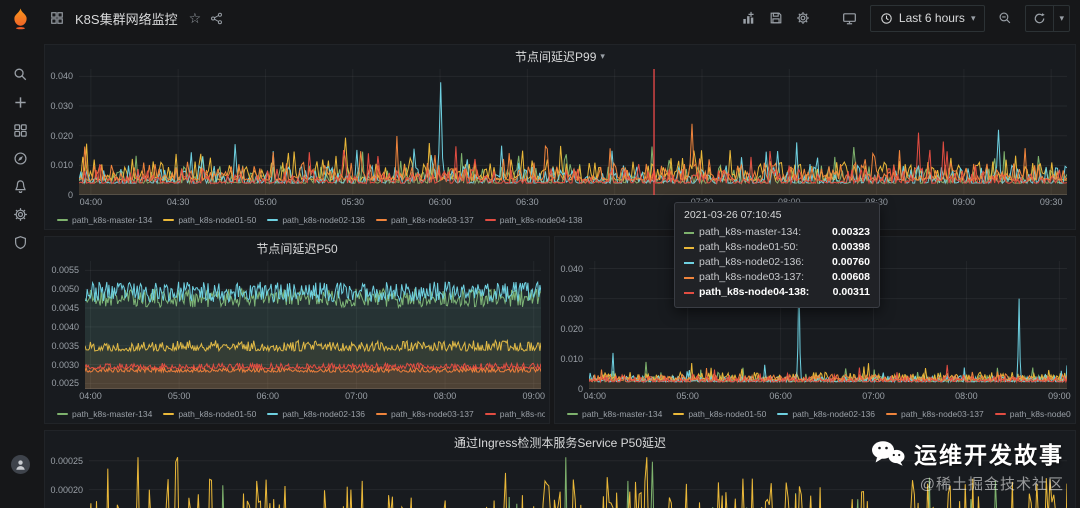 This screenshot has height=508, width=1080. I want to click on alerting-bell-icon, so click(20, 186).